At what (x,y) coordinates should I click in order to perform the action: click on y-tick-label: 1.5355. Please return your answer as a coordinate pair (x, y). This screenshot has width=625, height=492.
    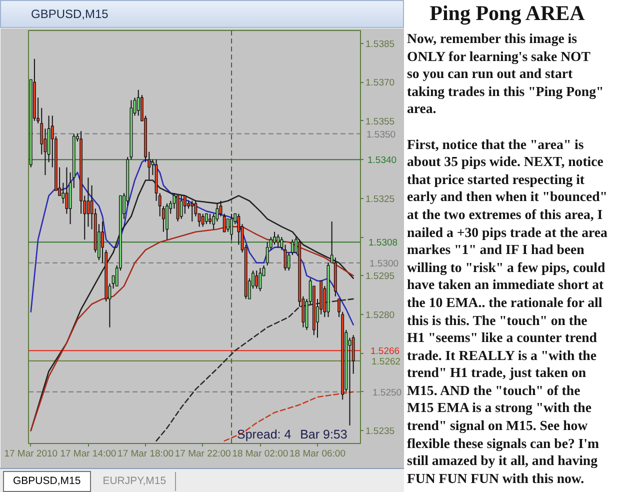
    Looking at the image, I should click on (380, 122).